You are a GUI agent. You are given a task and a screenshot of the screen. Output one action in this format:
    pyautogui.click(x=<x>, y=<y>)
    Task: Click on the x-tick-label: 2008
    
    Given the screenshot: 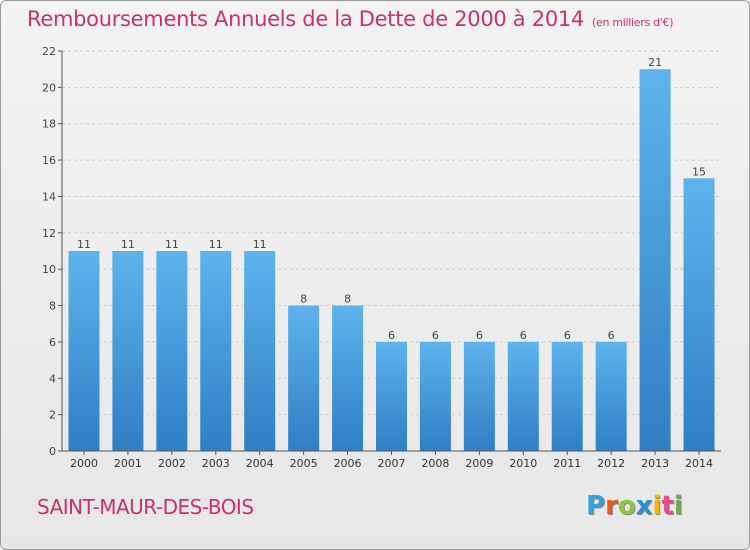 What is the action you would take?
    pyautogui.click(x=435, y=463)
    